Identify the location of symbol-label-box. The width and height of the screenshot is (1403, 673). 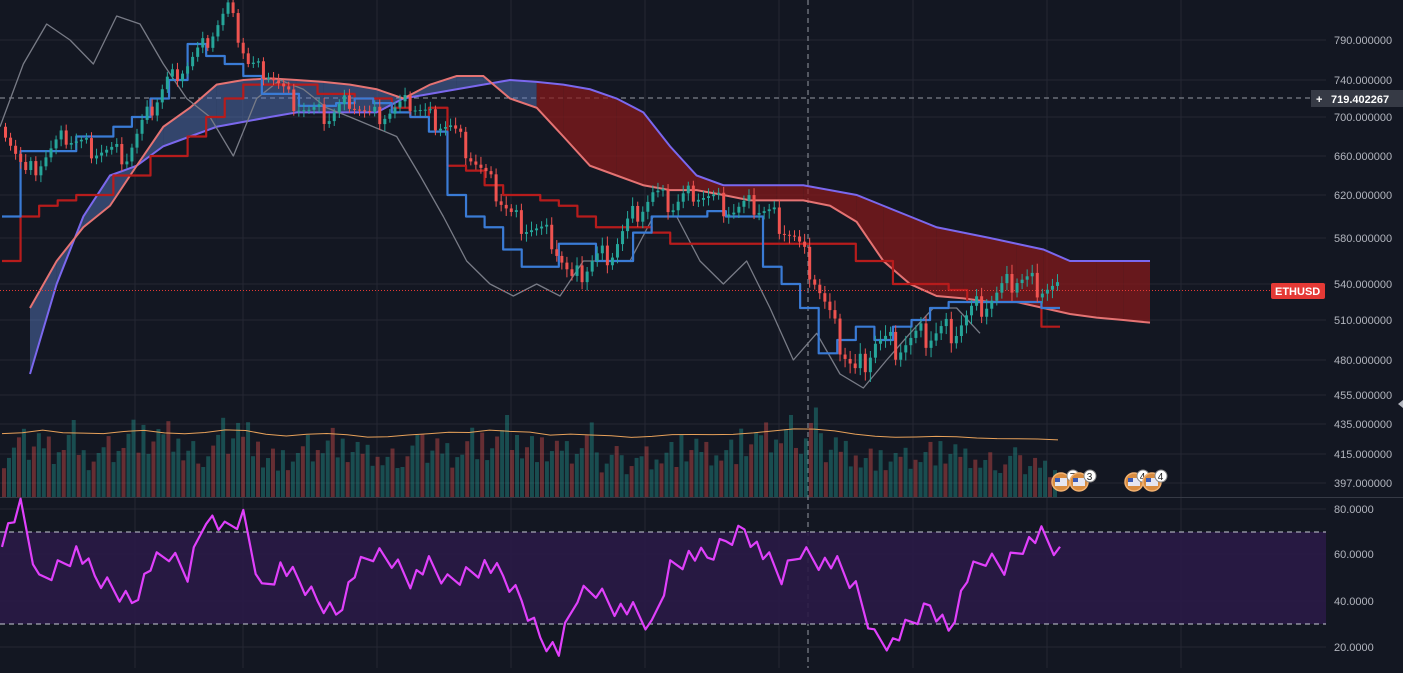
(1298, 291).